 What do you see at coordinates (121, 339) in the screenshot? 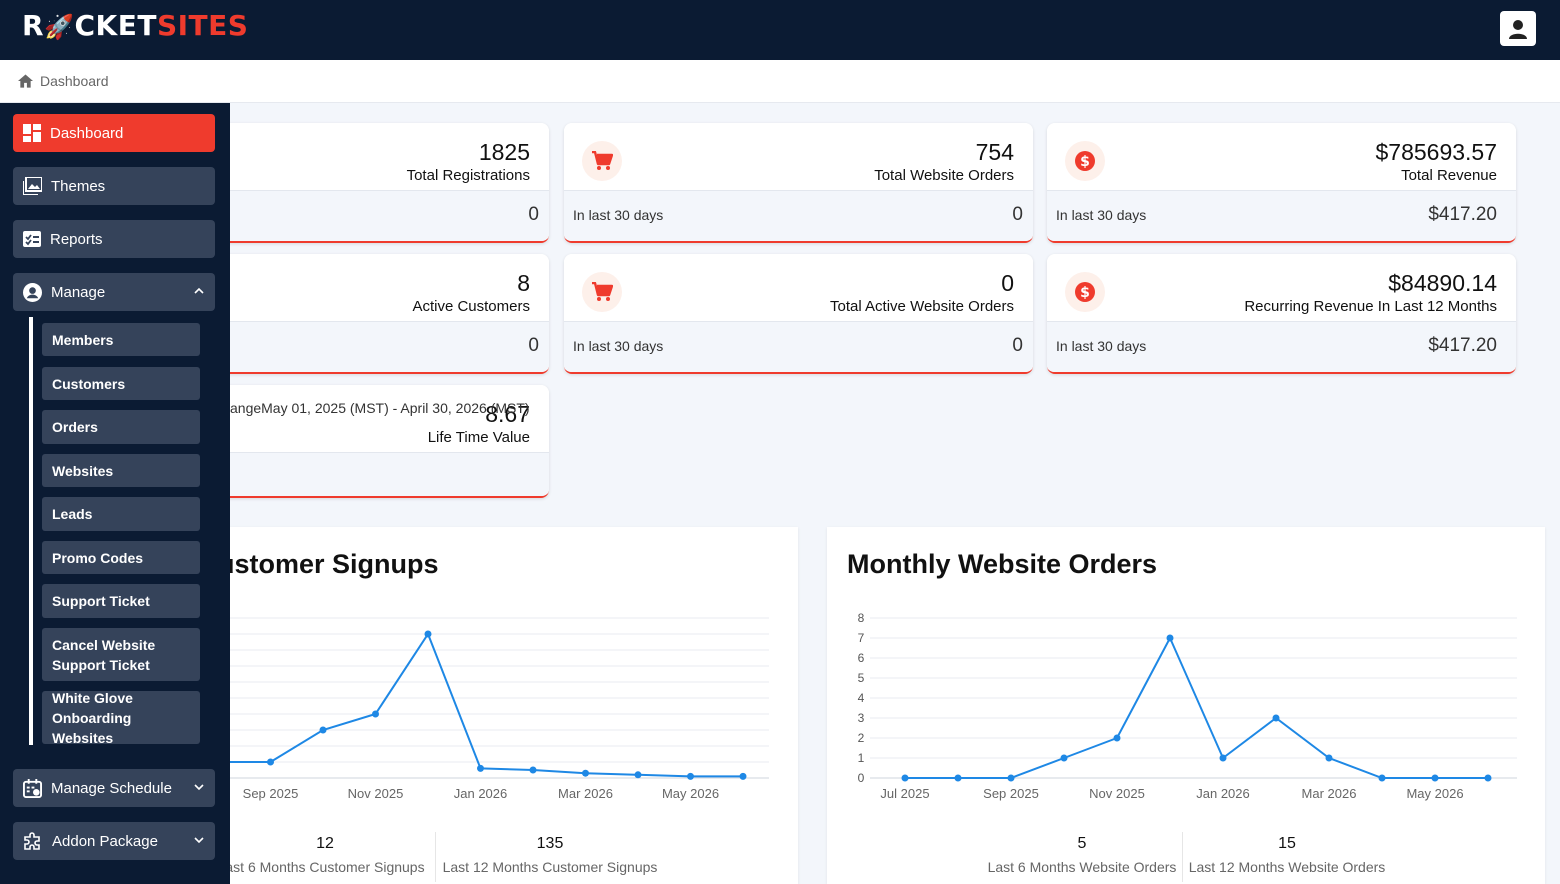
I see `submenu-item-members: Members` at bounding box center [121, 339].